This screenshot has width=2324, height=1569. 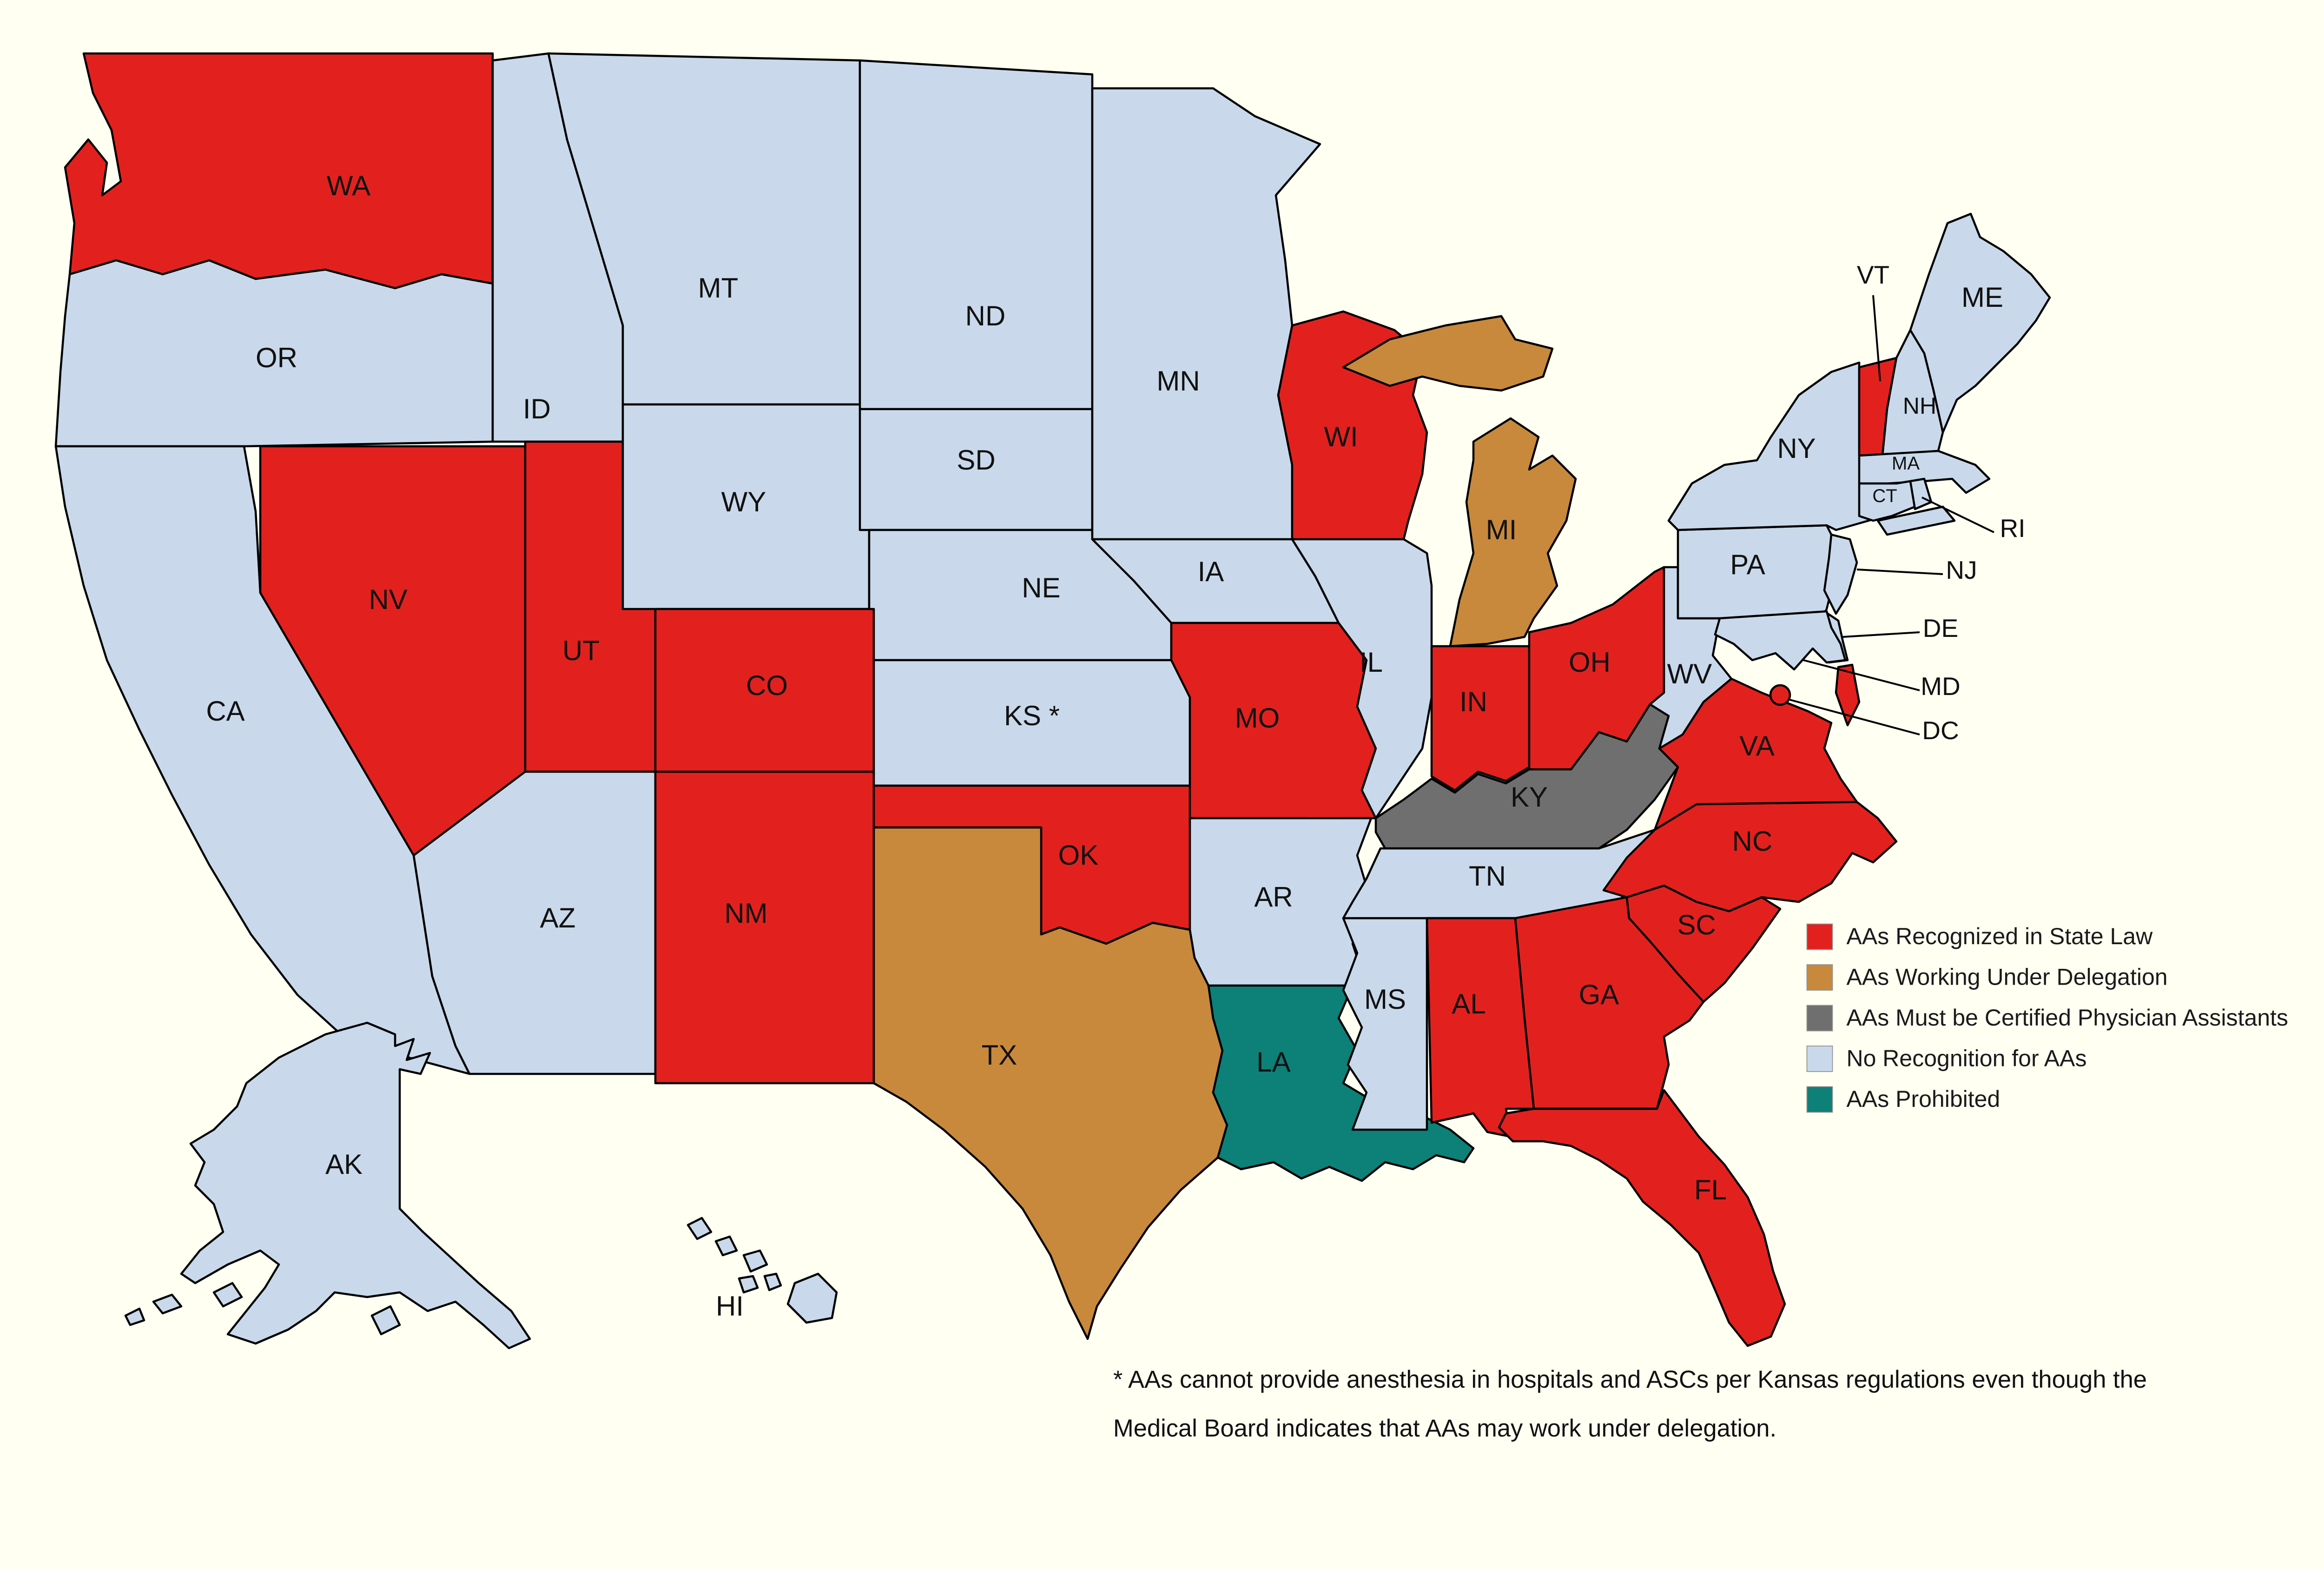 What do you see at coordinates (976, 234) in the screenshot?
I see `state-nd` at bounding box center [976, 234].